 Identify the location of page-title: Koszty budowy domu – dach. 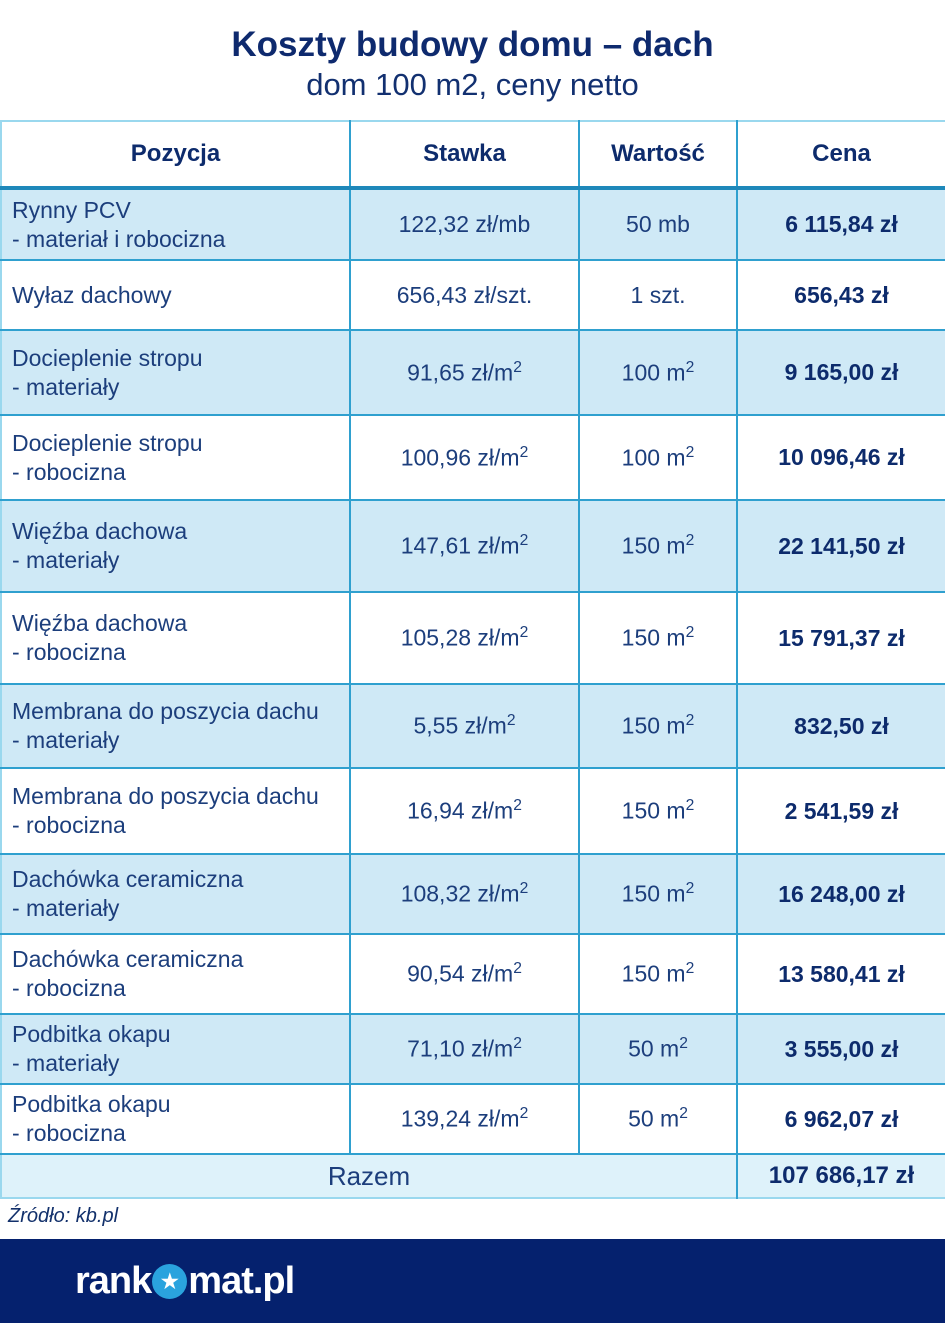
(472, 44).